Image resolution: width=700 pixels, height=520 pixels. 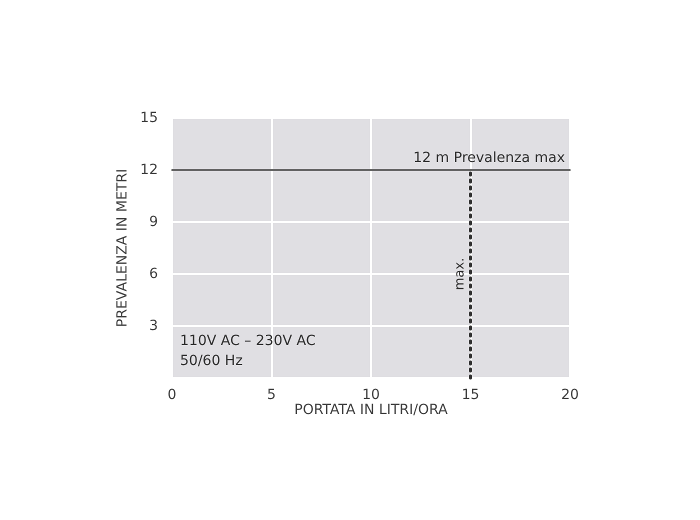 What do you see at coordinates (371, 395) in the screenshot?
I see `x-tick-label: 10` at bounding box center [371, 395].